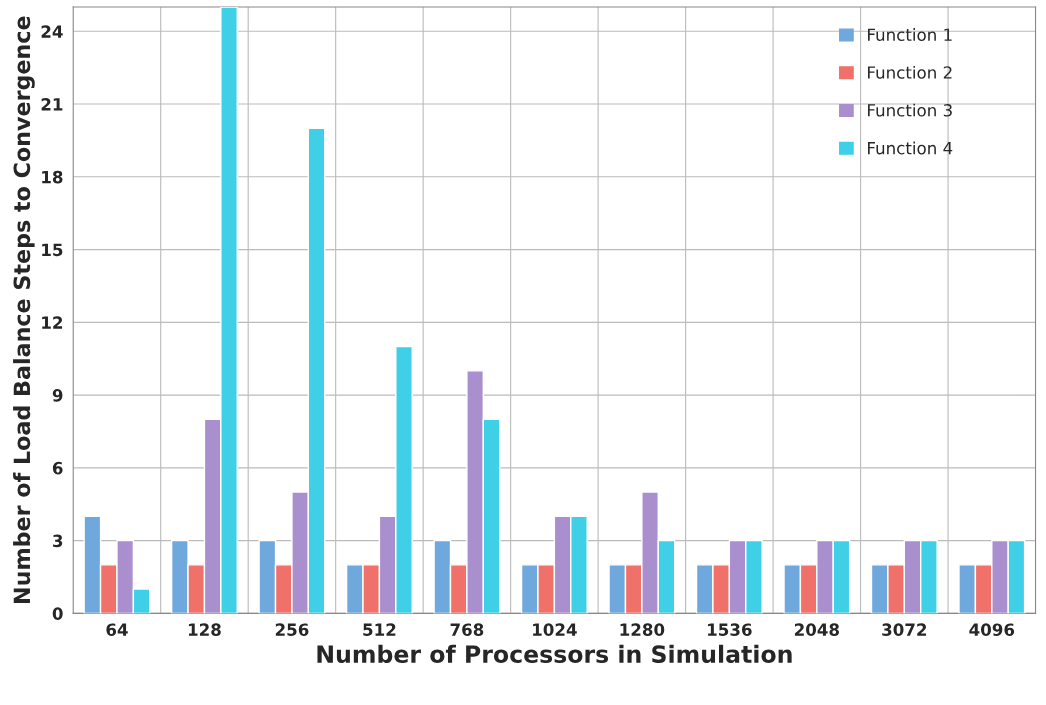 This screenshot has height=705, width=1046. What do you see at coordinates (379, 629) in the screenshot?
I see `x-tick-label: 512` at bounding box center [379, 629].